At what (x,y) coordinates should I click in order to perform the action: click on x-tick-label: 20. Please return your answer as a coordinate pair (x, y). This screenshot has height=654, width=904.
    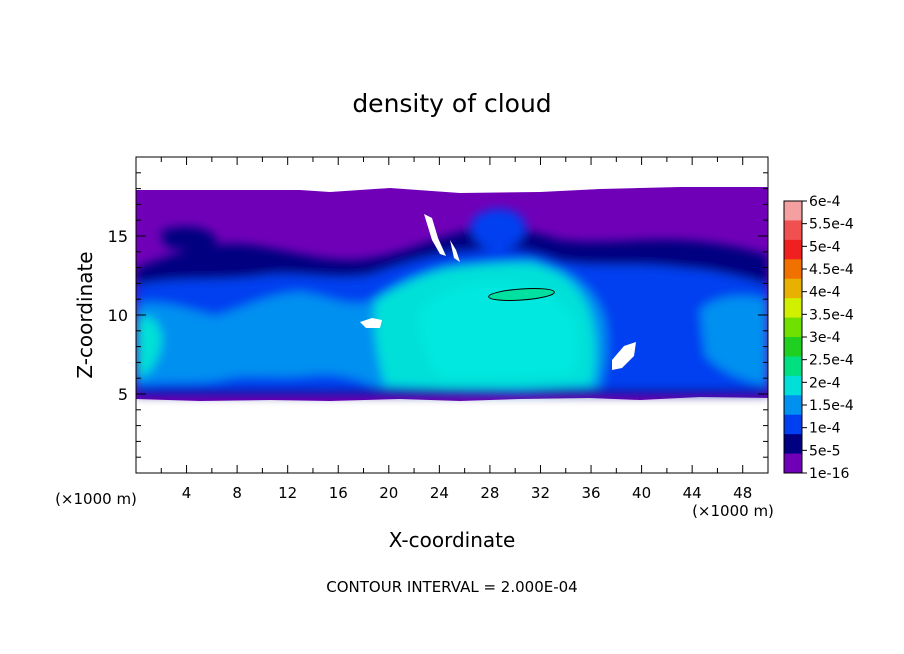
    Looking at the image, I should click on (388, 493).